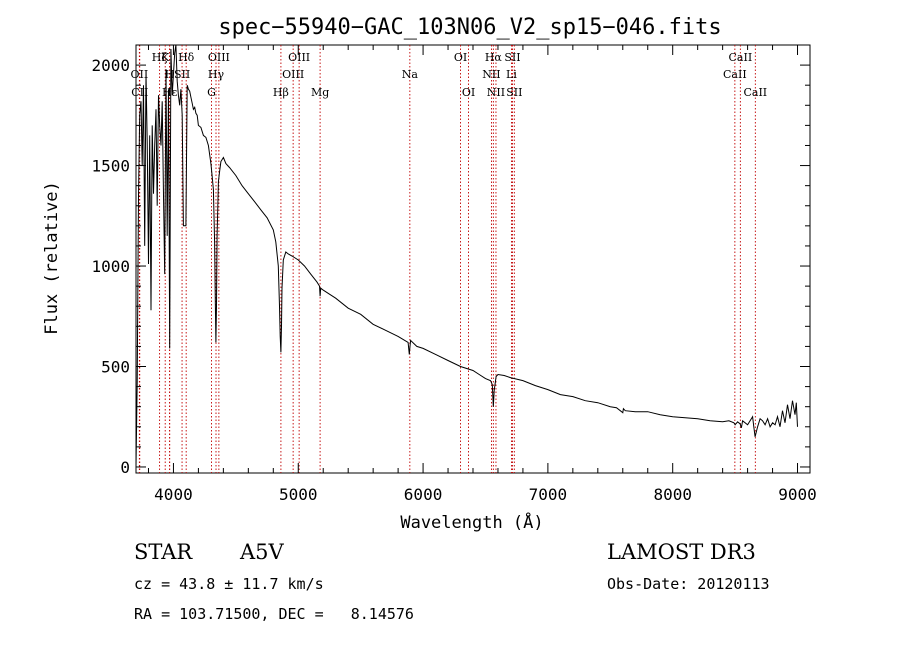  I want to click on redshift-cz: cz = 43.8 ± 11.7 km/s, so click(229, 584).